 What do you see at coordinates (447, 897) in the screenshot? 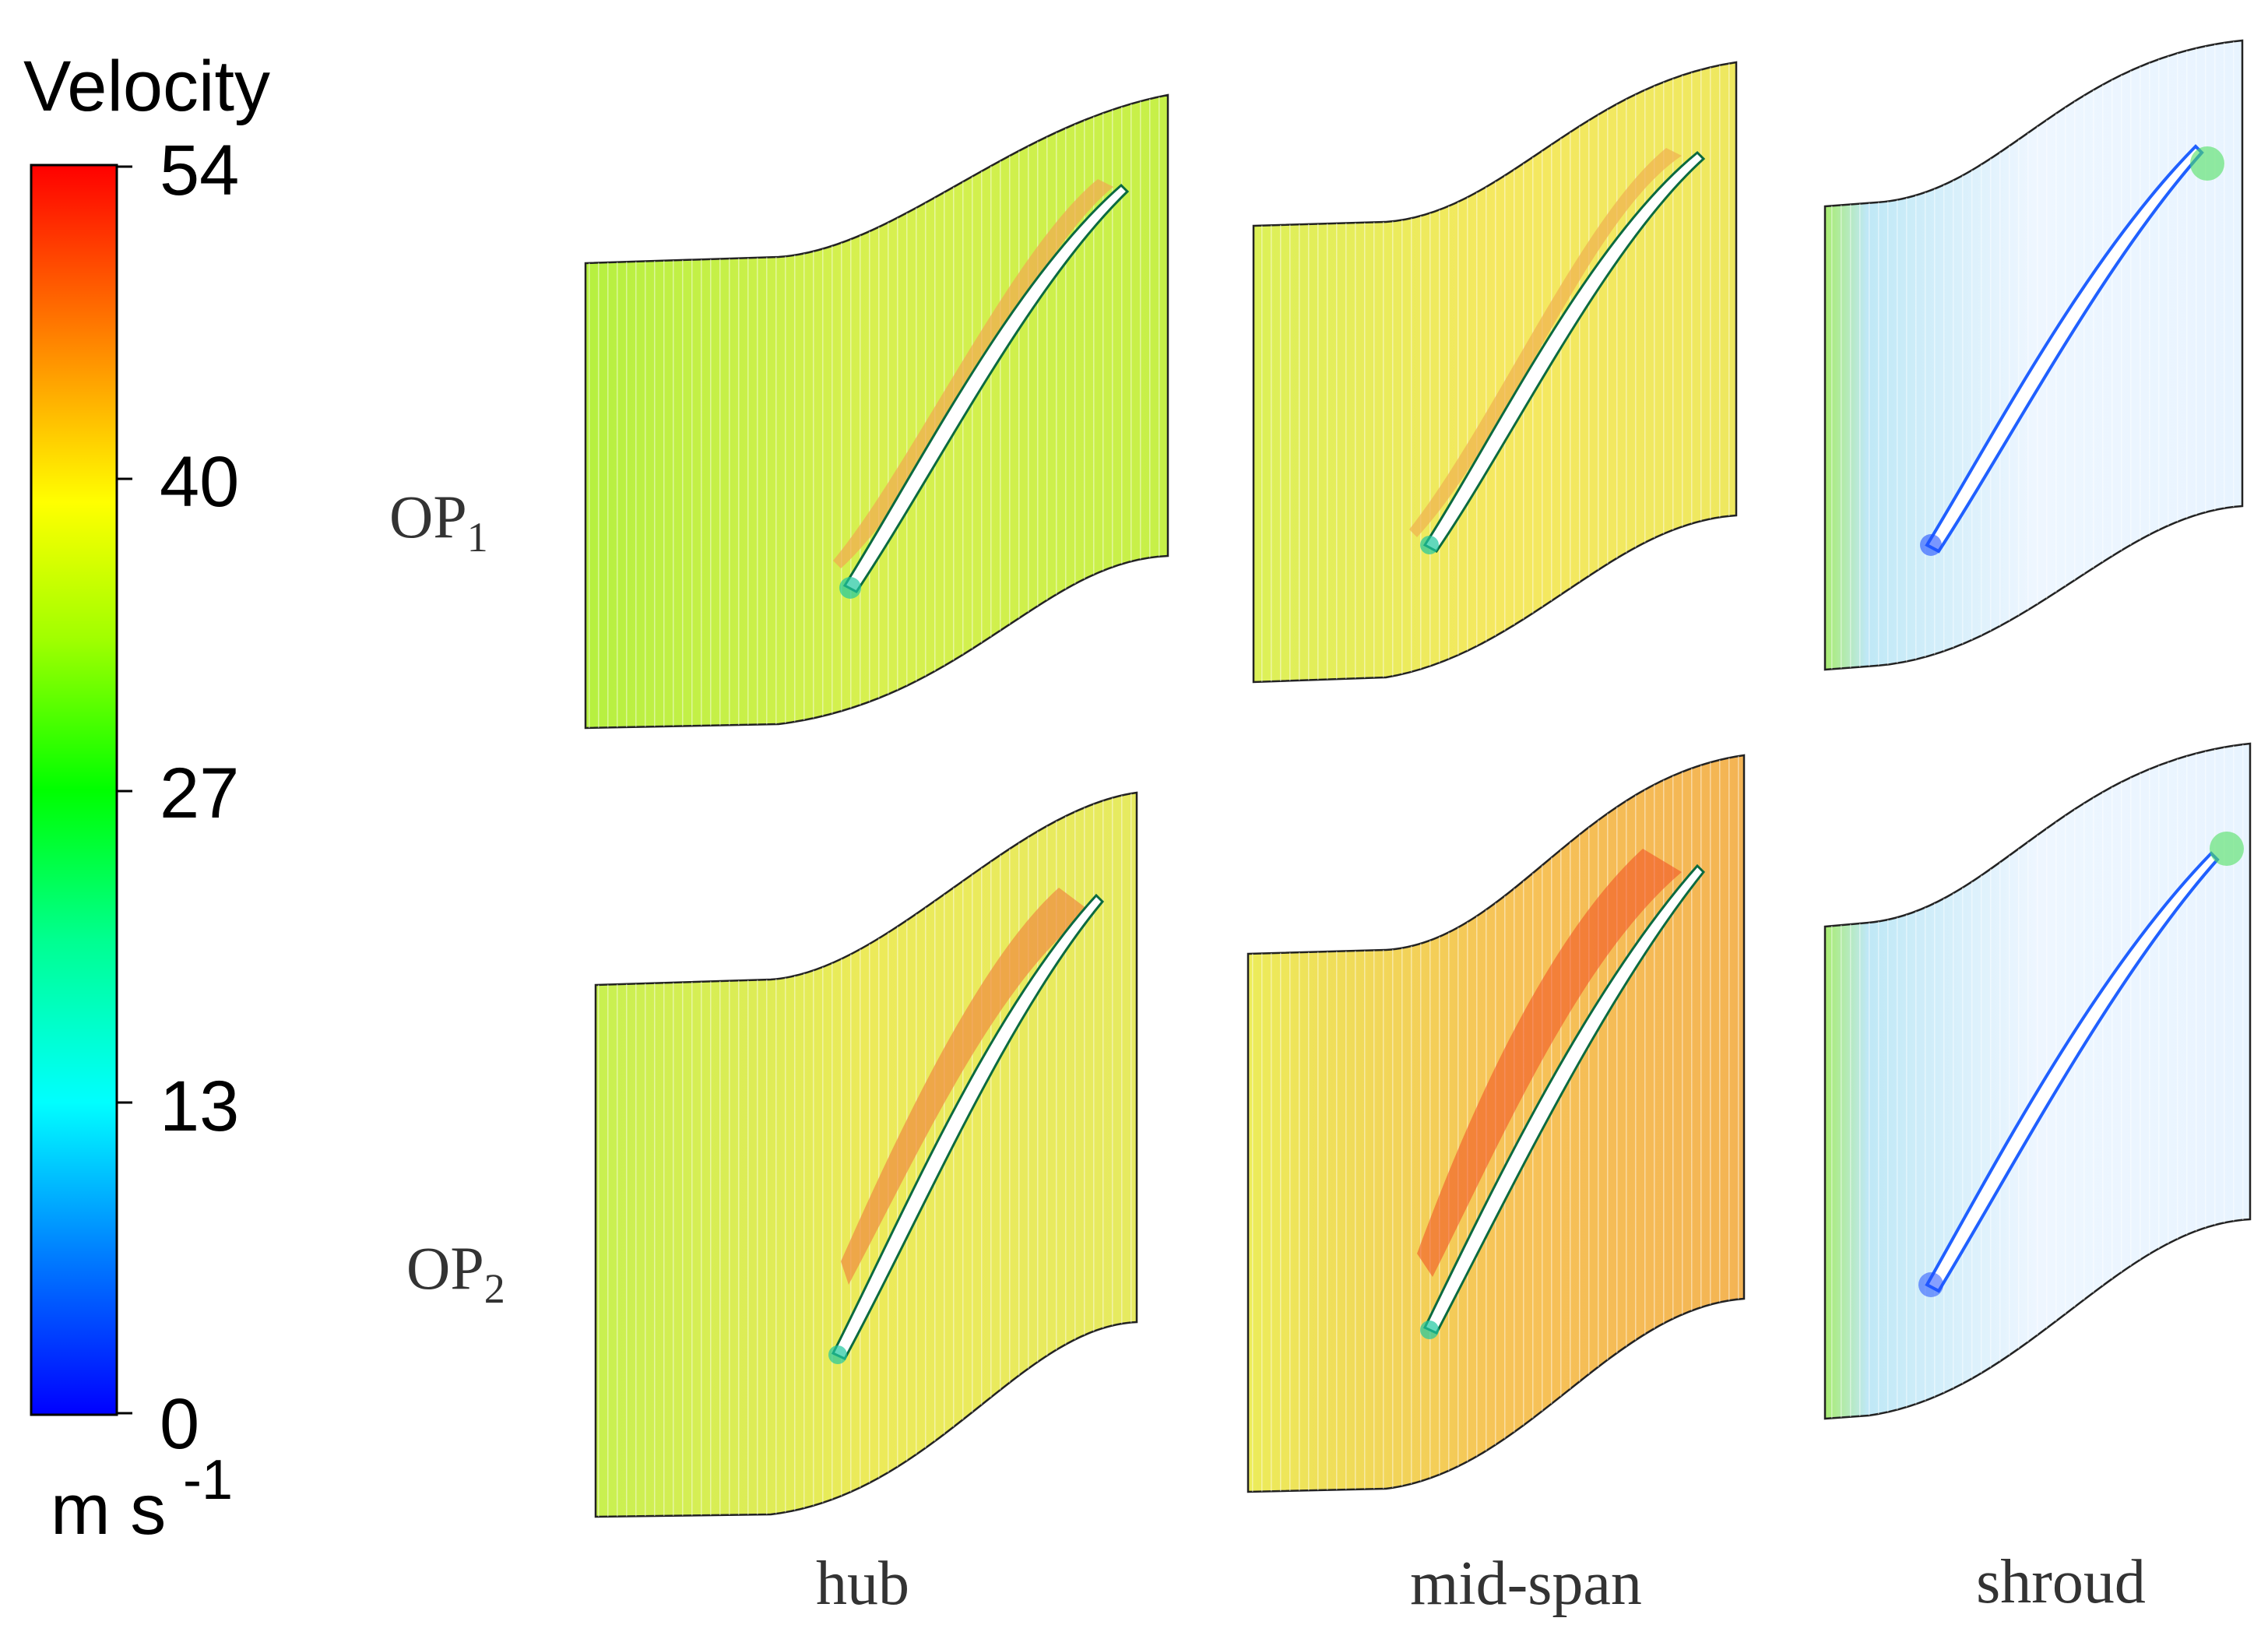
I see `row-labels: OP1 OP2` at bounding box center [447, 897].